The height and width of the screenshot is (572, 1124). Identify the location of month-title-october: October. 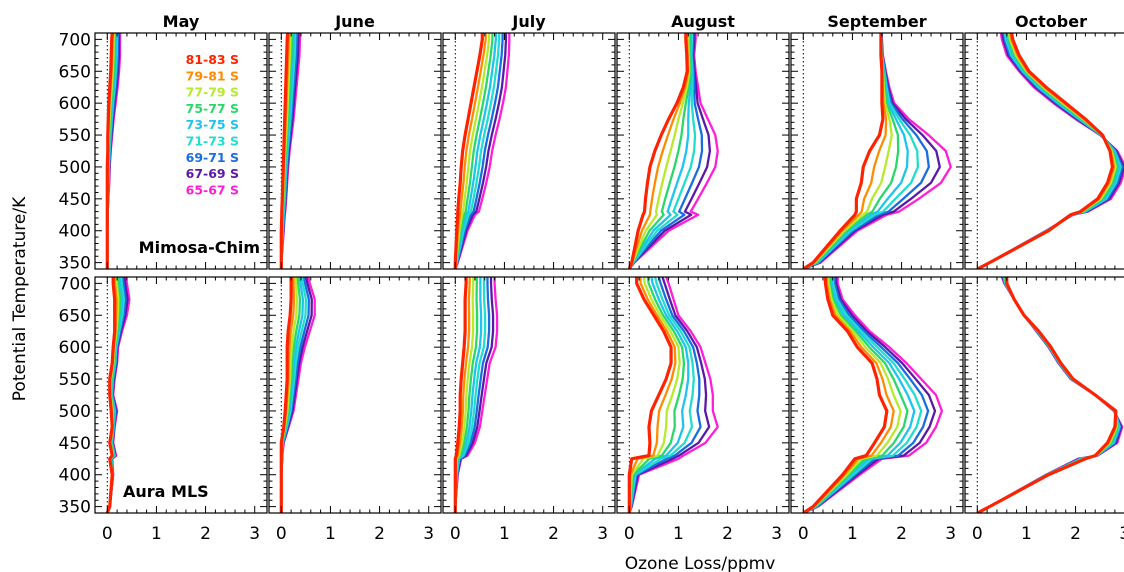
(1051, 21).